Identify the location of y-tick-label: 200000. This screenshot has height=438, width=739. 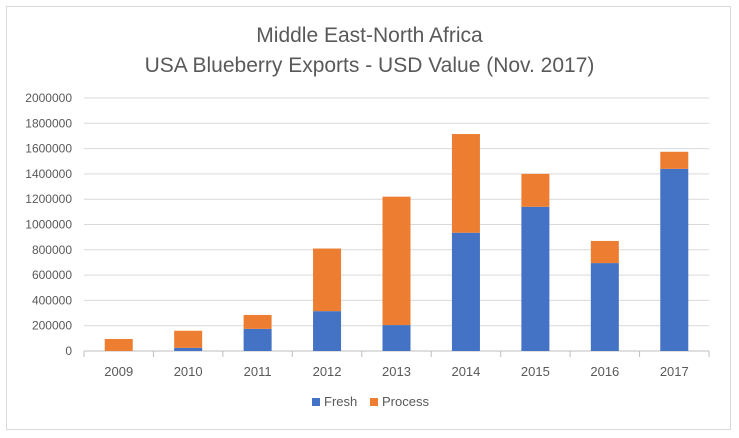
(52, 326).